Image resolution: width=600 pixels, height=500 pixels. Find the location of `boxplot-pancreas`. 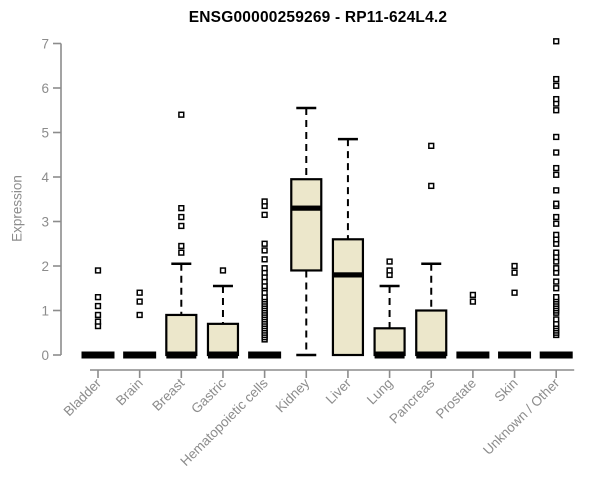

boxplot-pancreas is located at coordinates (431, 250).